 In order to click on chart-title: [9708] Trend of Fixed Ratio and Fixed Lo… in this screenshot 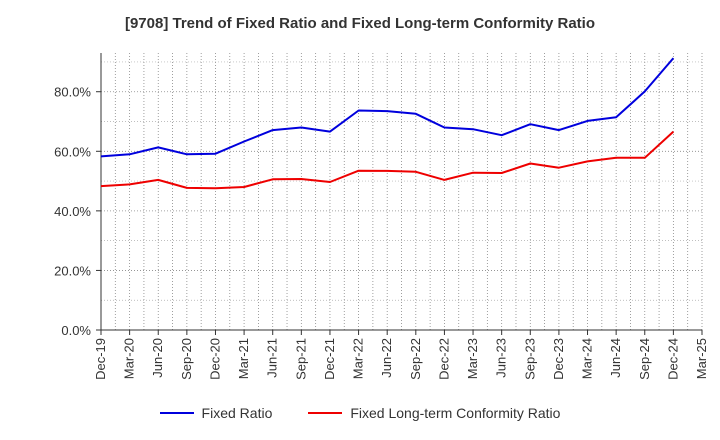, I will do `click(360, 23)`.